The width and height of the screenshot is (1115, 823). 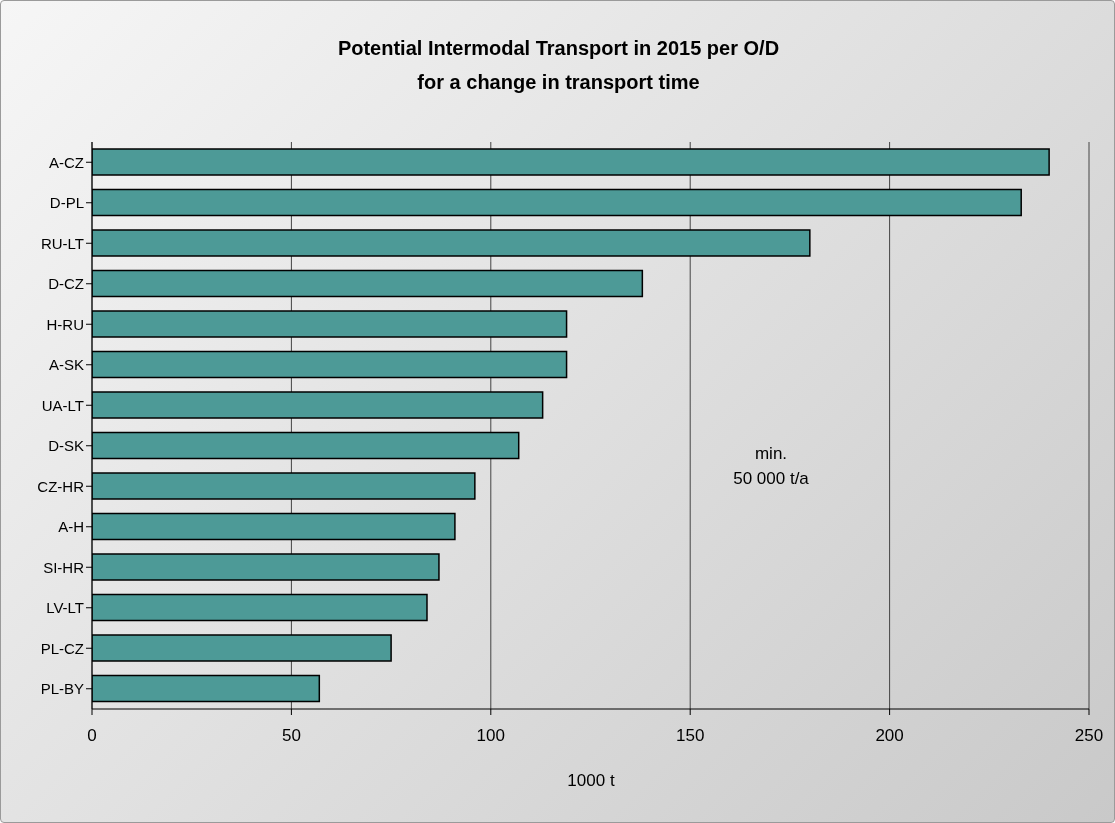 I want to click on x-tick-label: 50, so click(x=291, y=736).